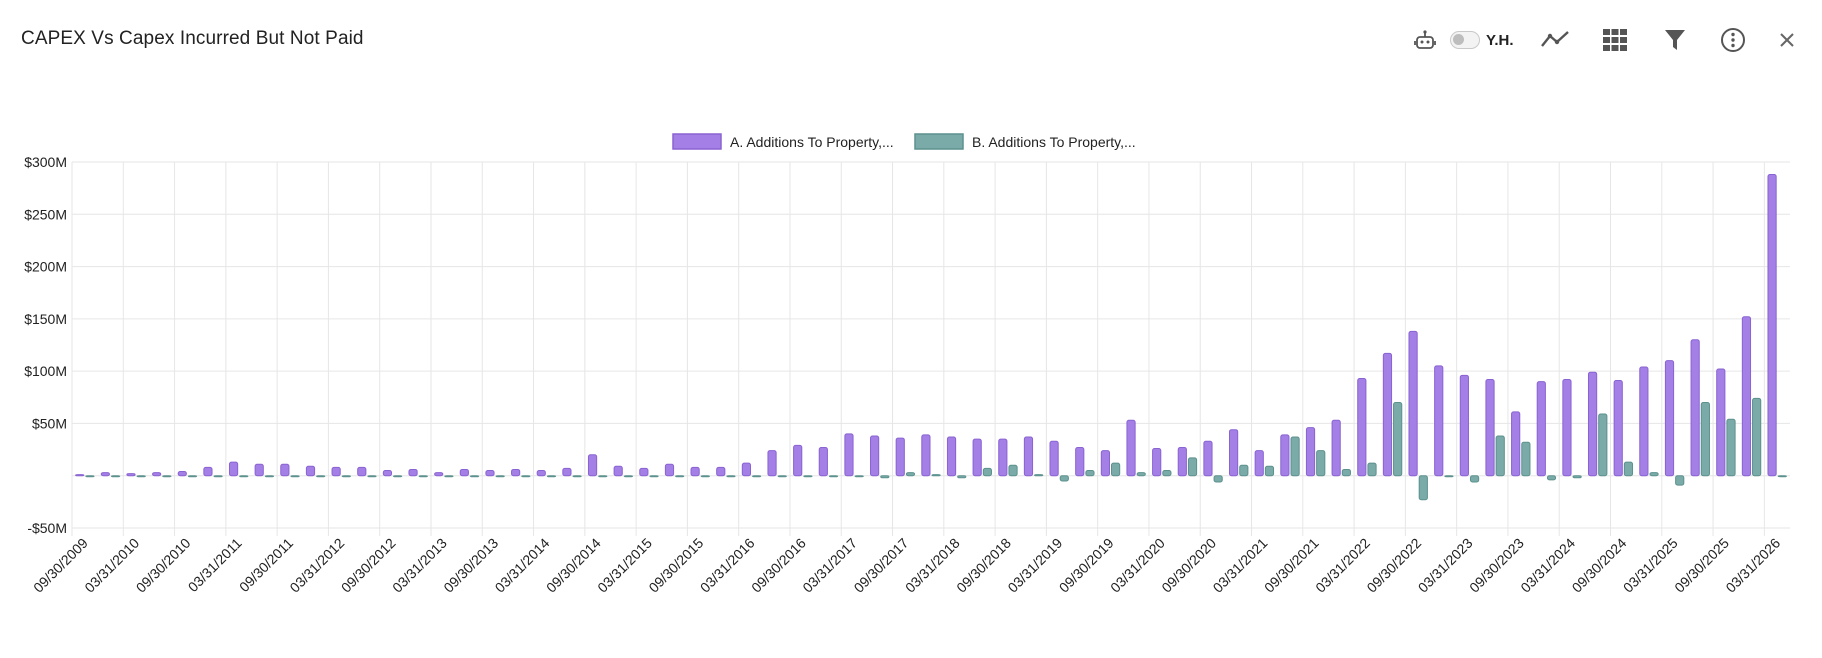  I want to click on x-tick-label: 09/30/2014, so click(573, 565).